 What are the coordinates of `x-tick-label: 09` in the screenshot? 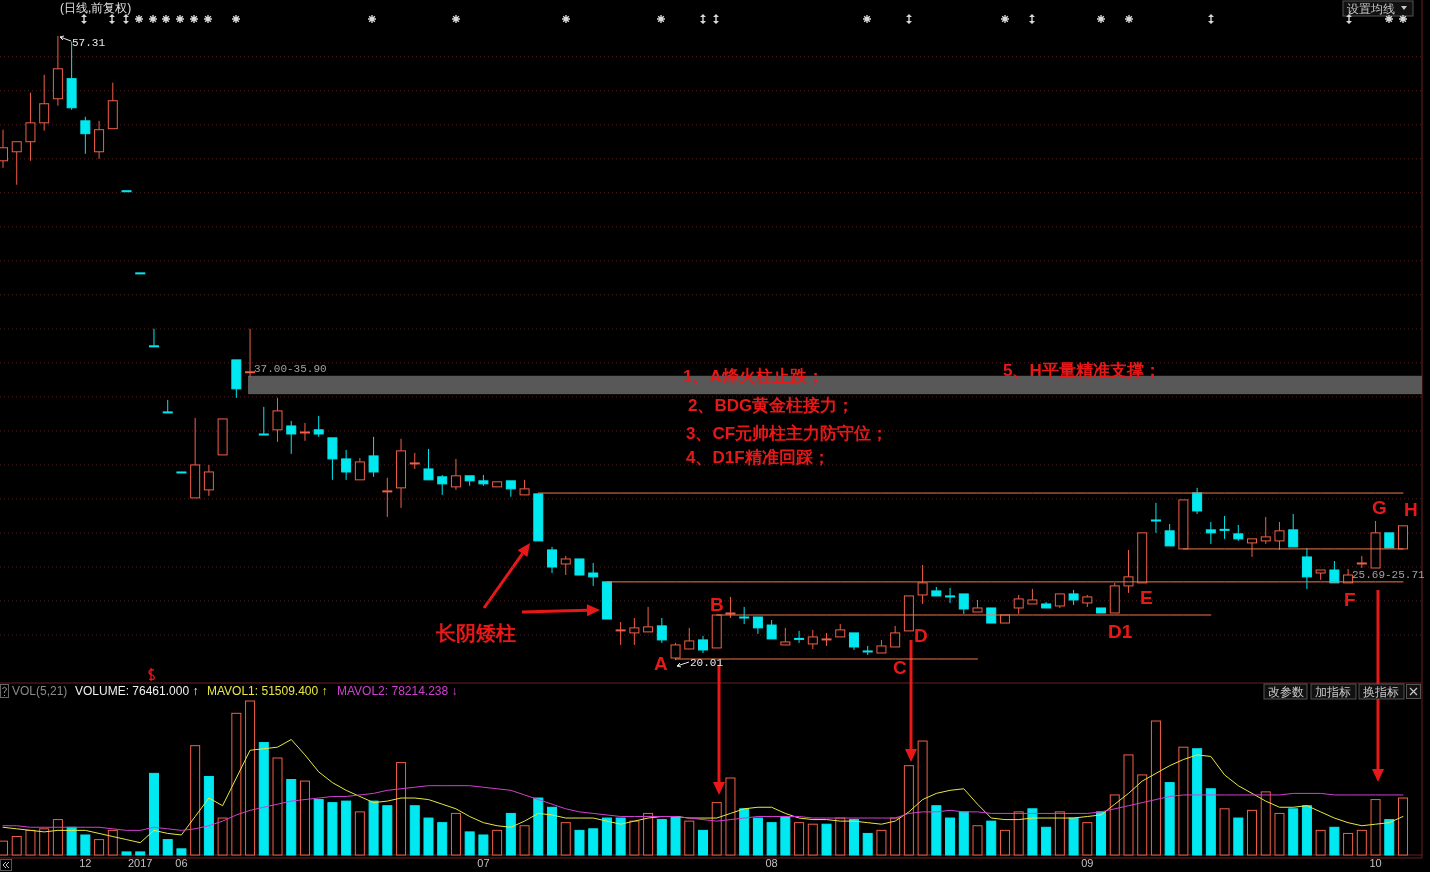 It's located at (1087, 863).